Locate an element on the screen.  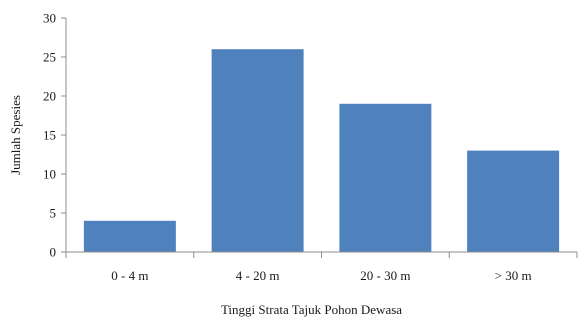
x-tick-label: > 30 m is located at coordinates (513, 275).